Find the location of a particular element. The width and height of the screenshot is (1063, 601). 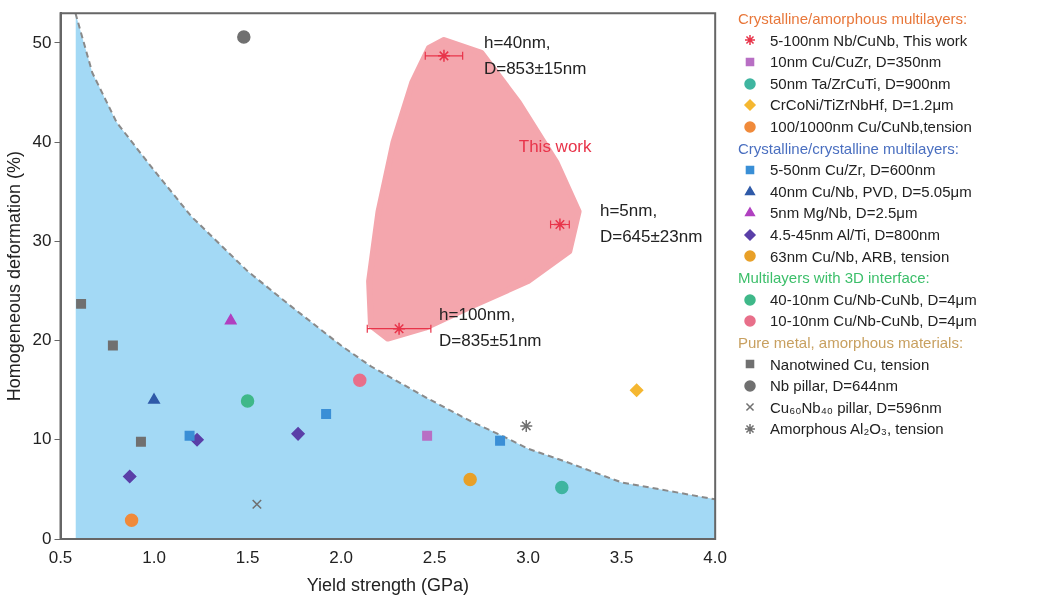

legend-label: 10nm Cu/CuZr, D=350nm is located at coordinates (856, 62).